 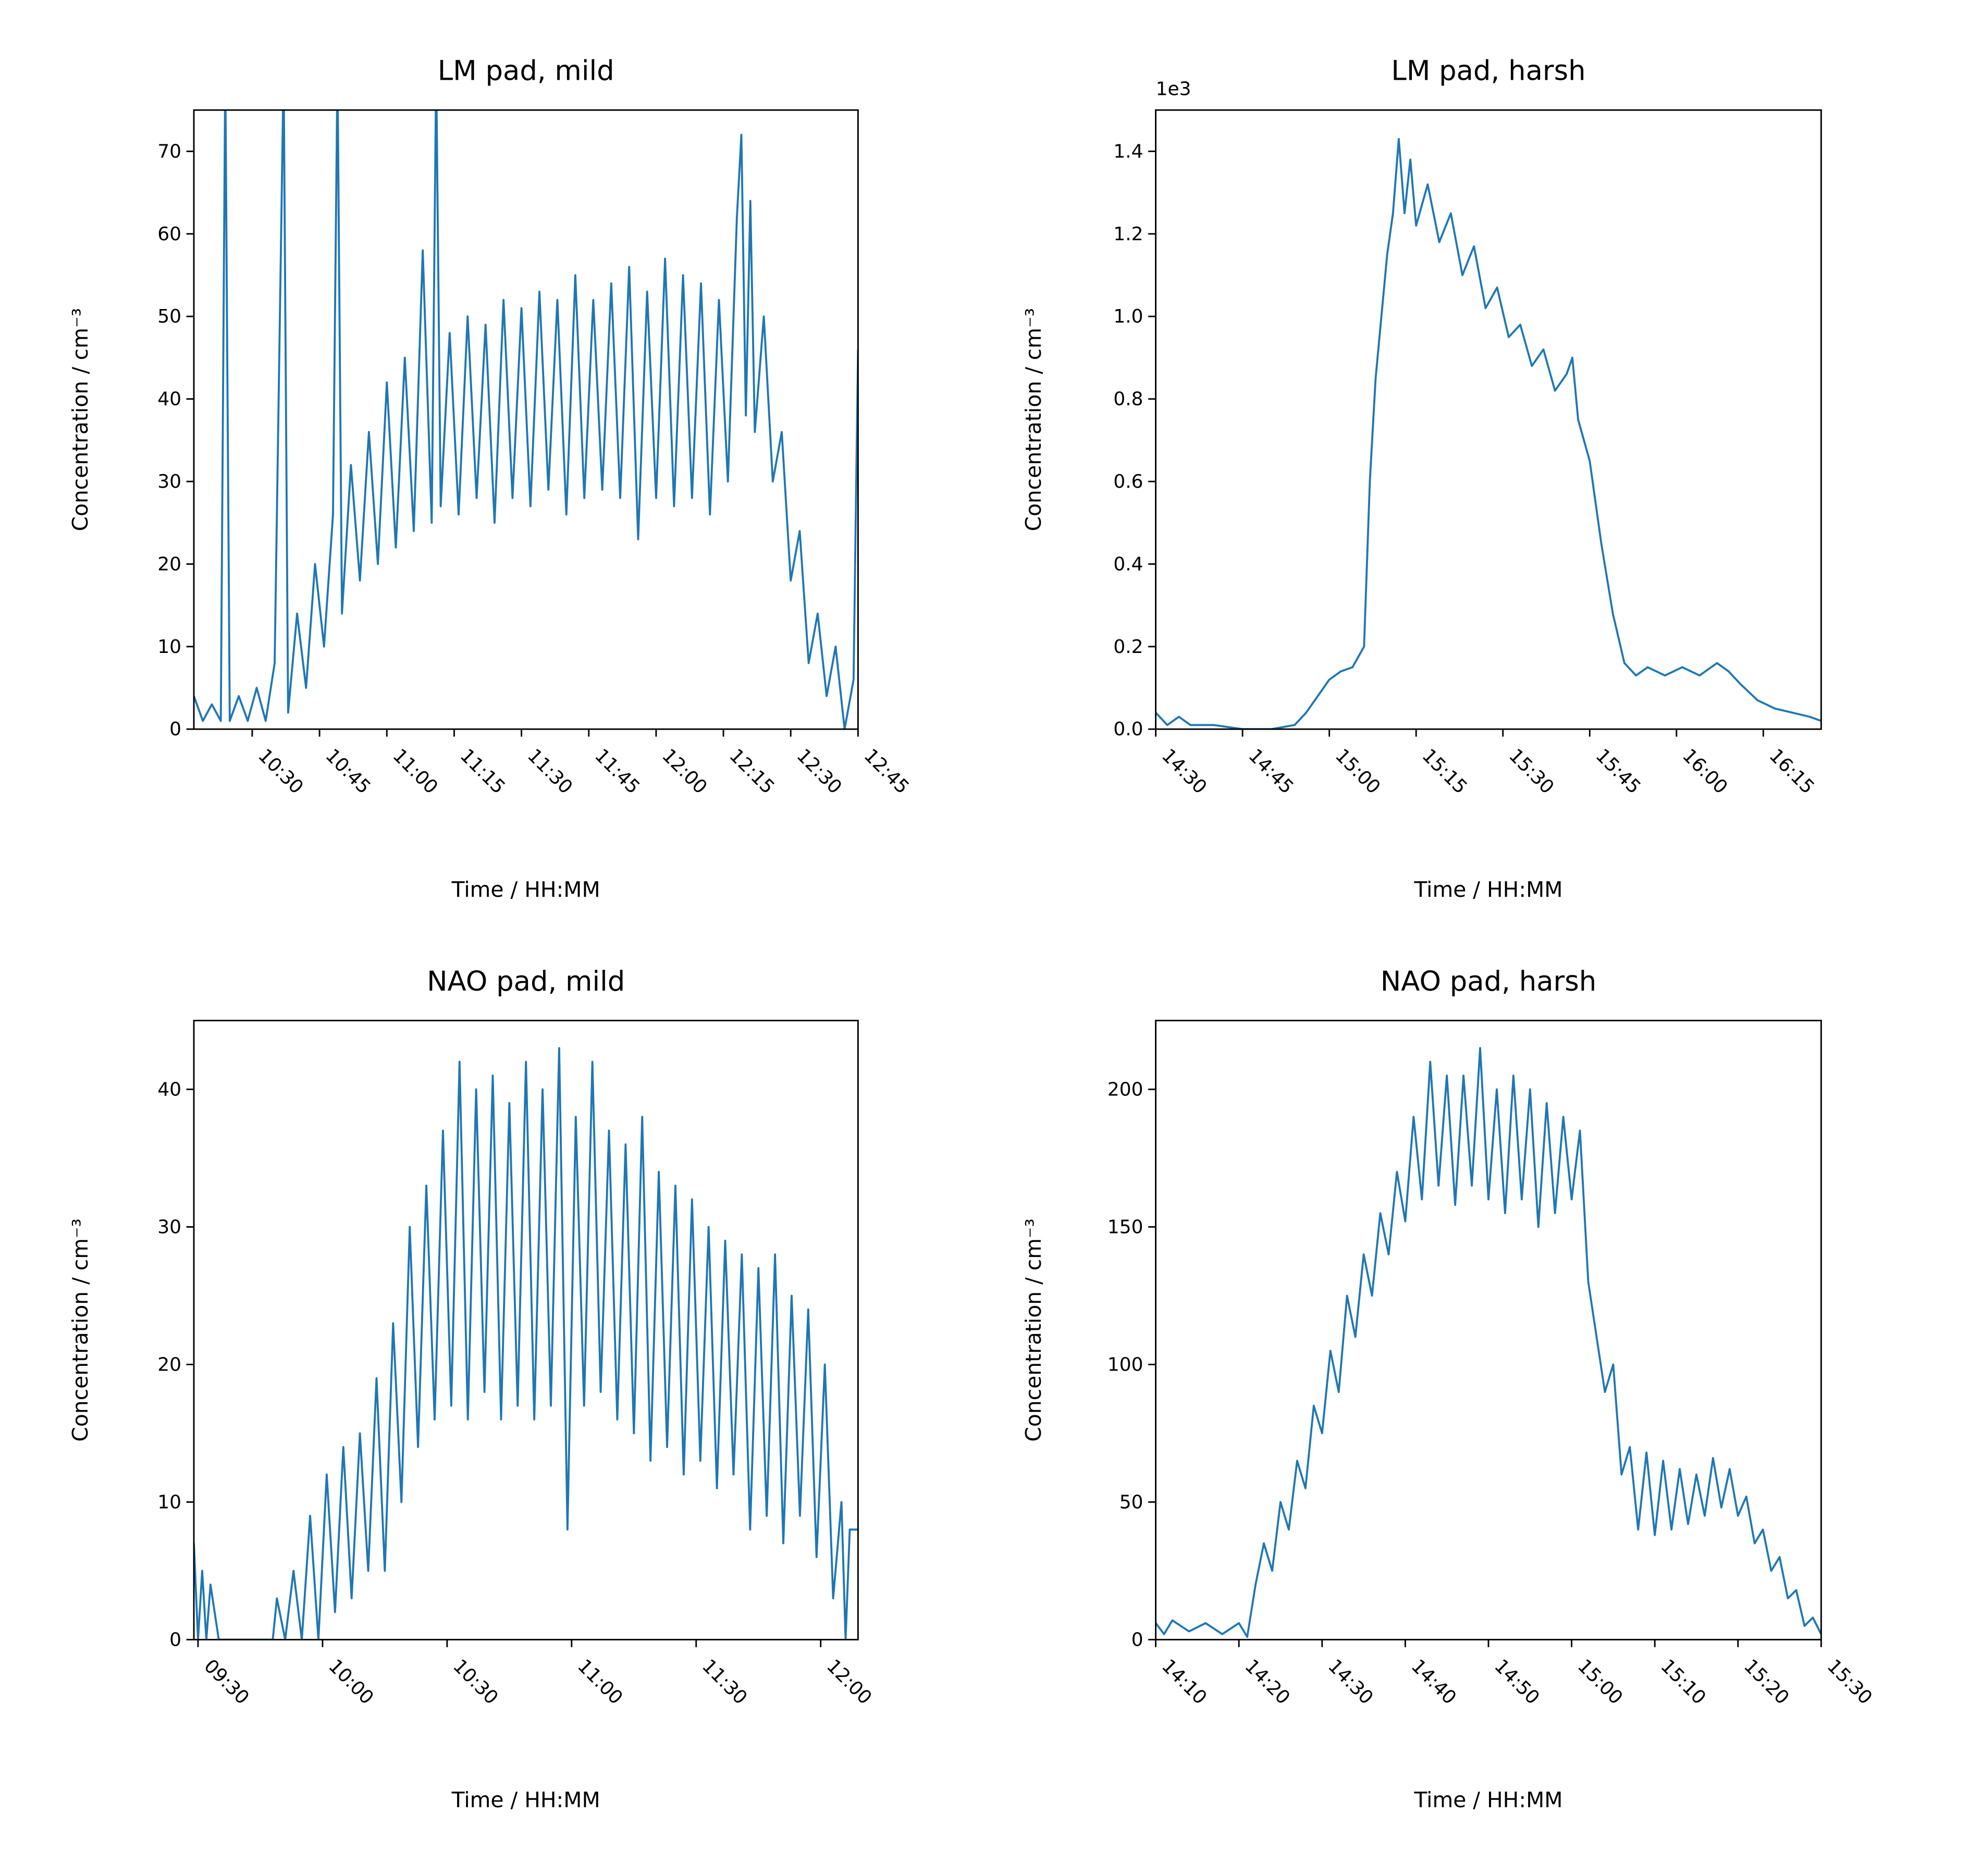 I want to click on x-tick-label: 14:45, so click(x=1270, y=771).